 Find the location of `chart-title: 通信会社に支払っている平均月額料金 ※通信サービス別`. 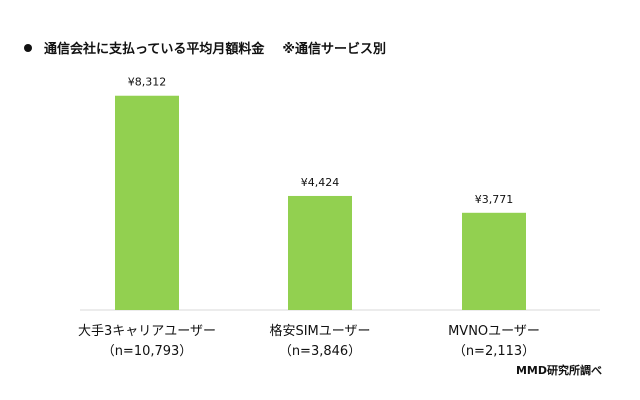

chart-title: 通信会社に支払っている平均月額料金 ※通信サービス別 is located at coordinates (205, 47).